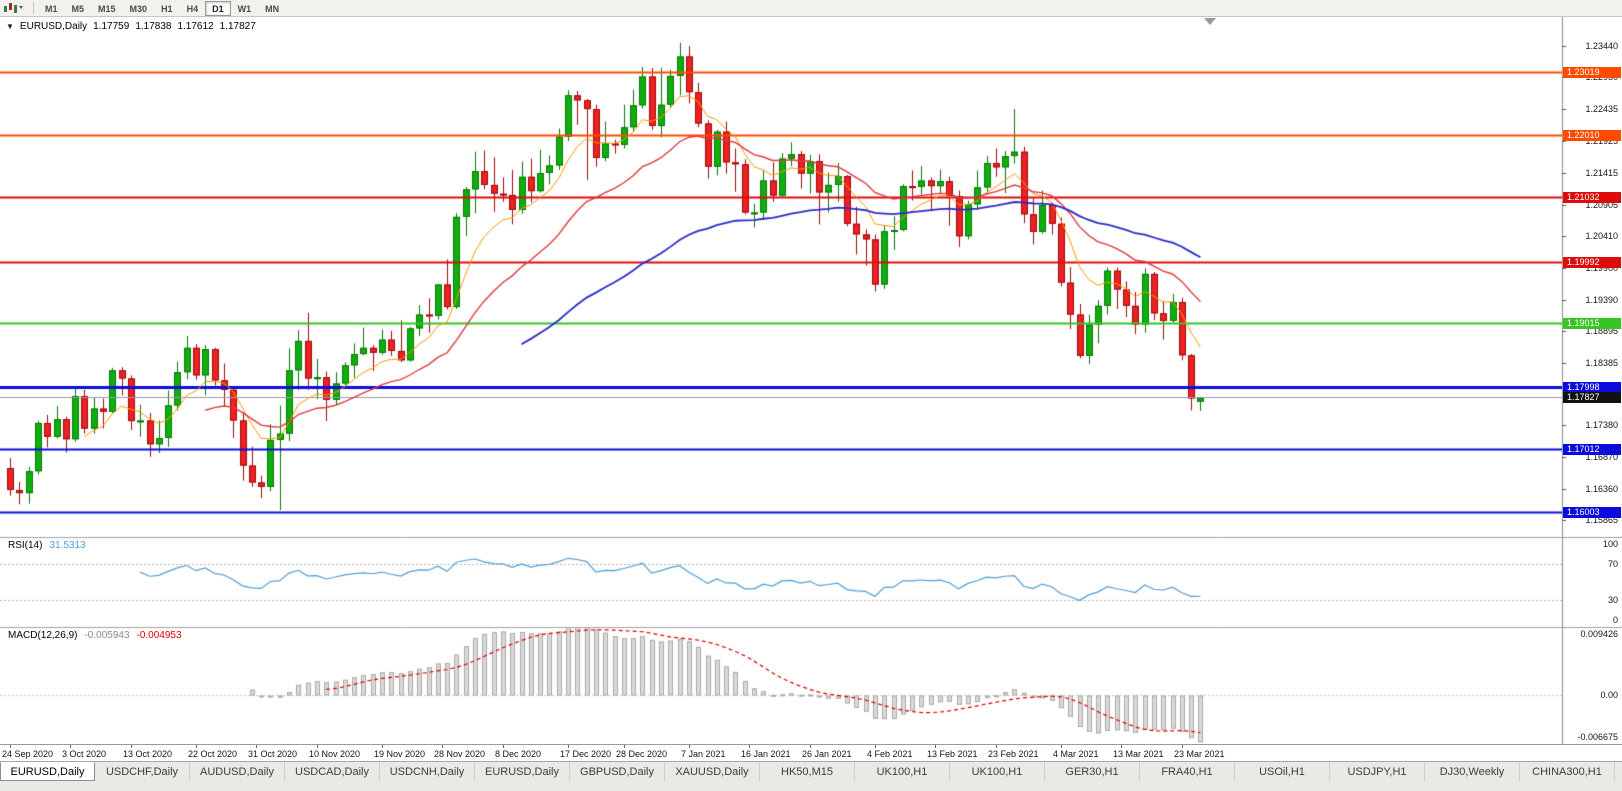 This screenshot has height=791, width=1622. What do you see at coordinates (159, 635) in the screenshot?
I see `macd-signal-value: -0.004953` at bounding box center [159, 635].